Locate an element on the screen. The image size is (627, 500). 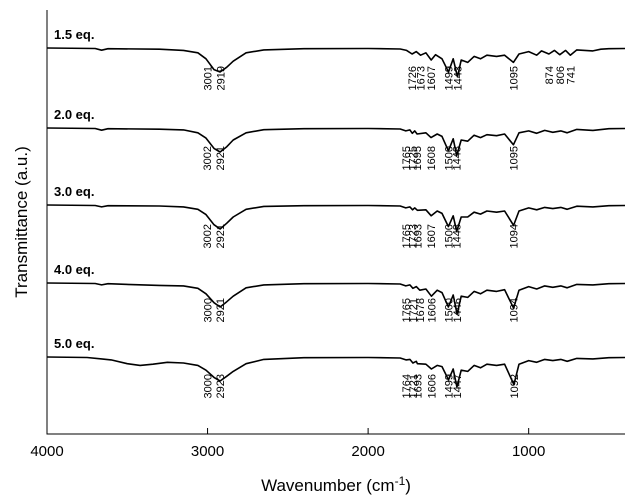
series-label-4: 4.0 eq. is located at coordinates (74, 269).